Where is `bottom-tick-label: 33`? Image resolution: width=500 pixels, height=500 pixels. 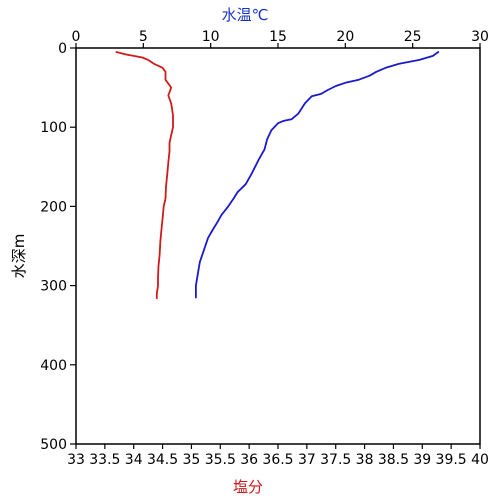 bottom-tick-label: 33 is located at coordinates (76, 460).